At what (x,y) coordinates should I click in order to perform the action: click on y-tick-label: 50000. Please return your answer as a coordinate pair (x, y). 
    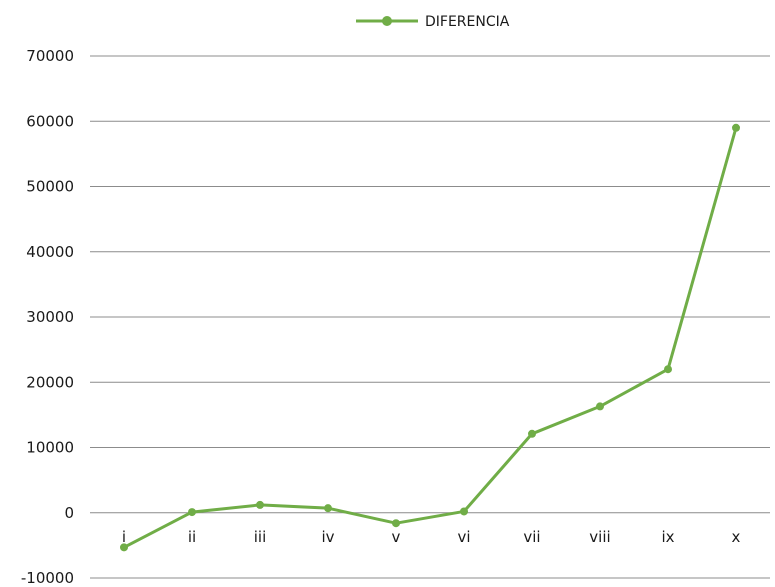
    Looking at the image, I should click on (50, 187).